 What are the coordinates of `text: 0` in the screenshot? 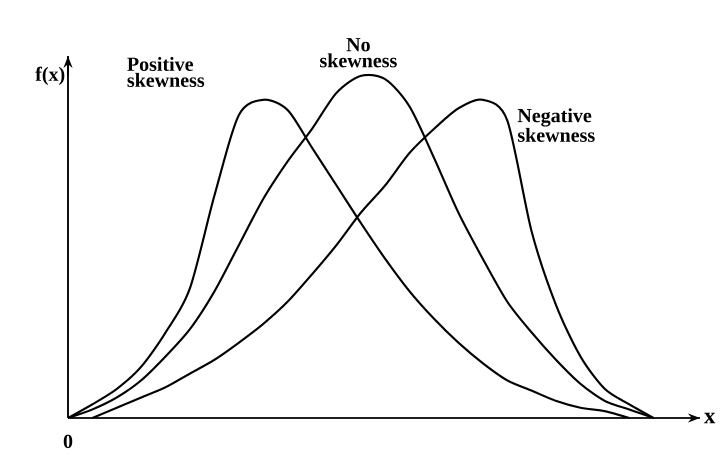 It's located at (68, 441).